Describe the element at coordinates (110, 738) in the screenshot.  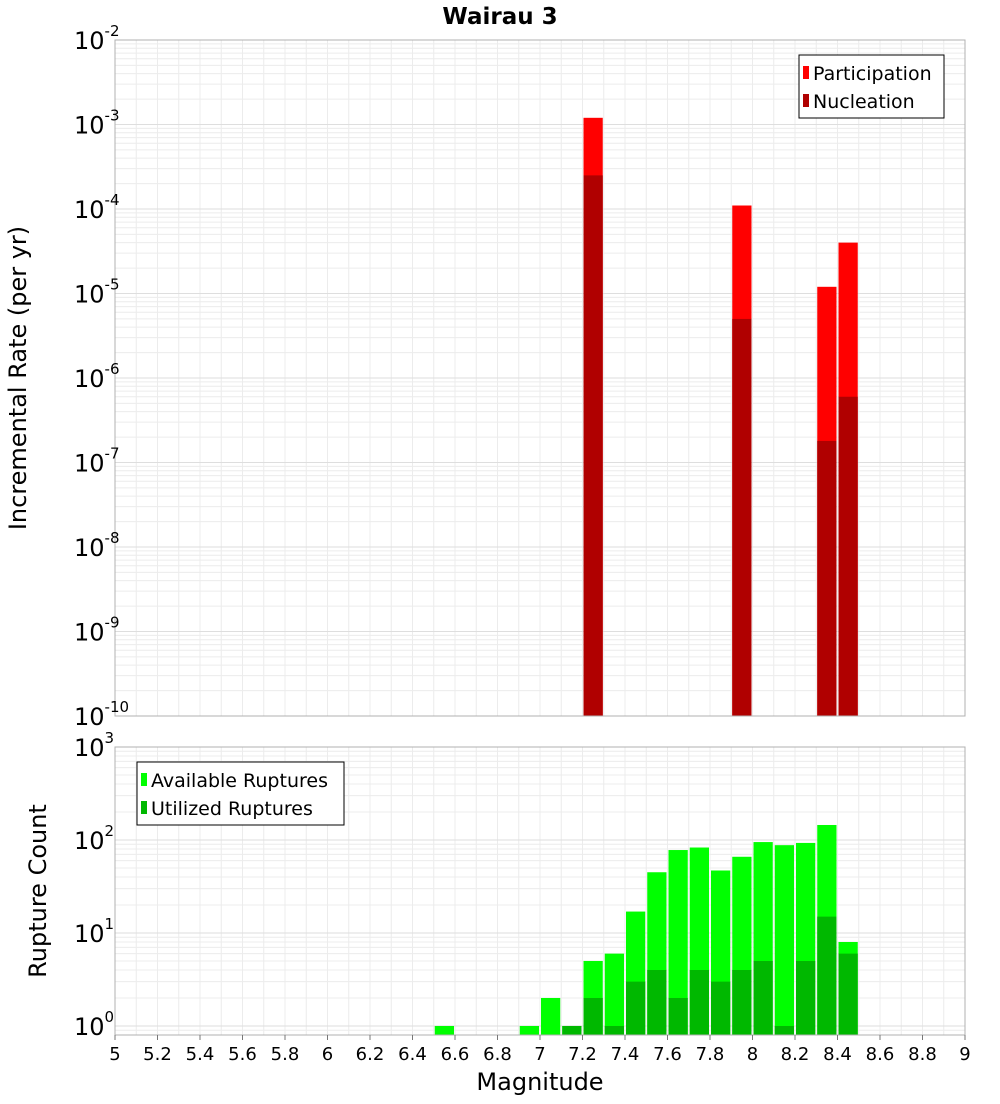
I see `y-tick-exponent: 3` at that location.